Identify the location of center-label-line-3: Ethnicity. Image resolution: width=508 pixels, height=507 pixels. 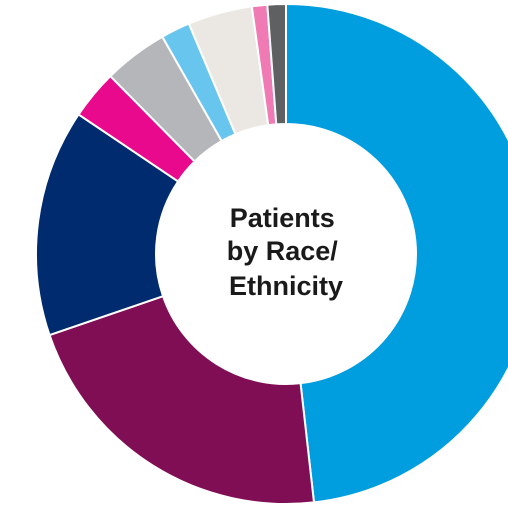
(286, 286).